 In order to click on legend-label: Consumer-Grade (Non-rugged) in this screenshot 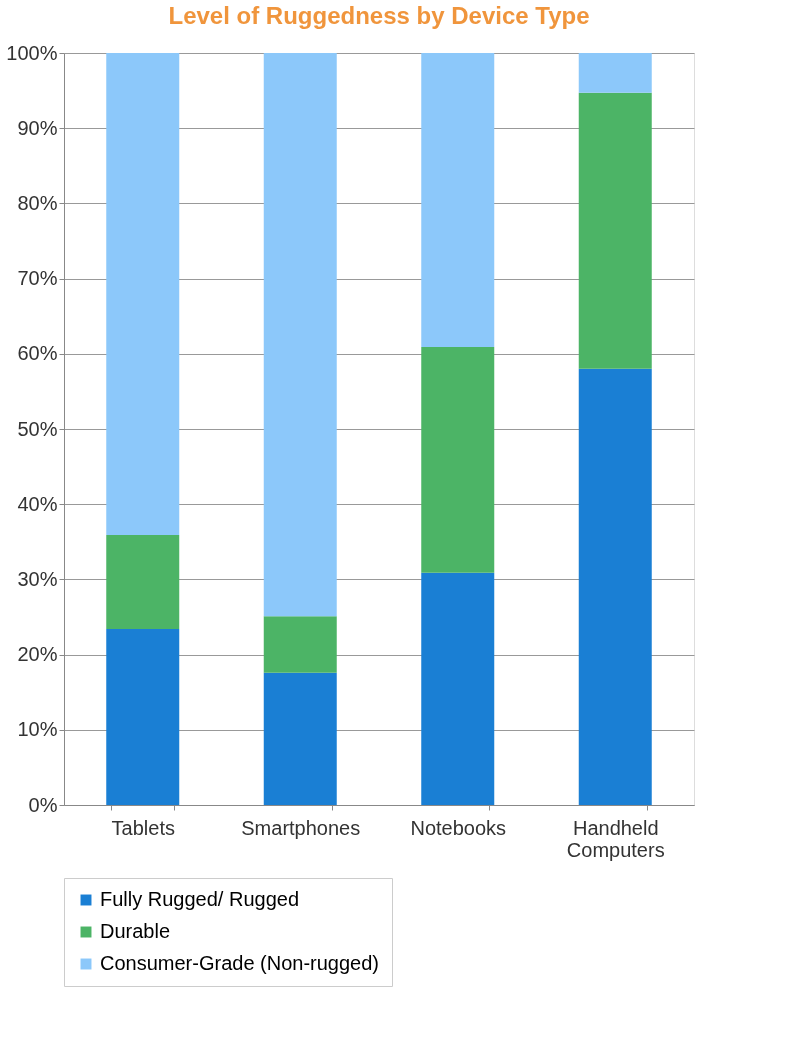, I will do `click(240, 963)`.